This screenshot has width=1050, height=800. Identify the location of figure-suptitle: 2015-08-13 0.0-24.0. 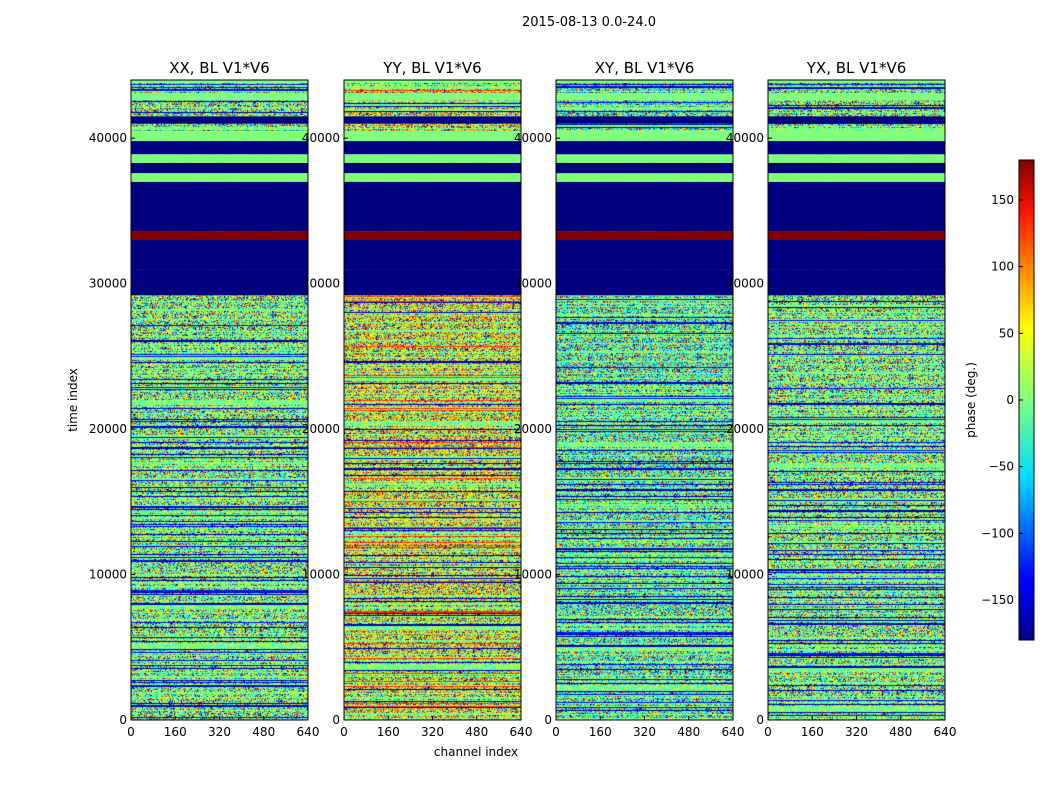
(589, 22).